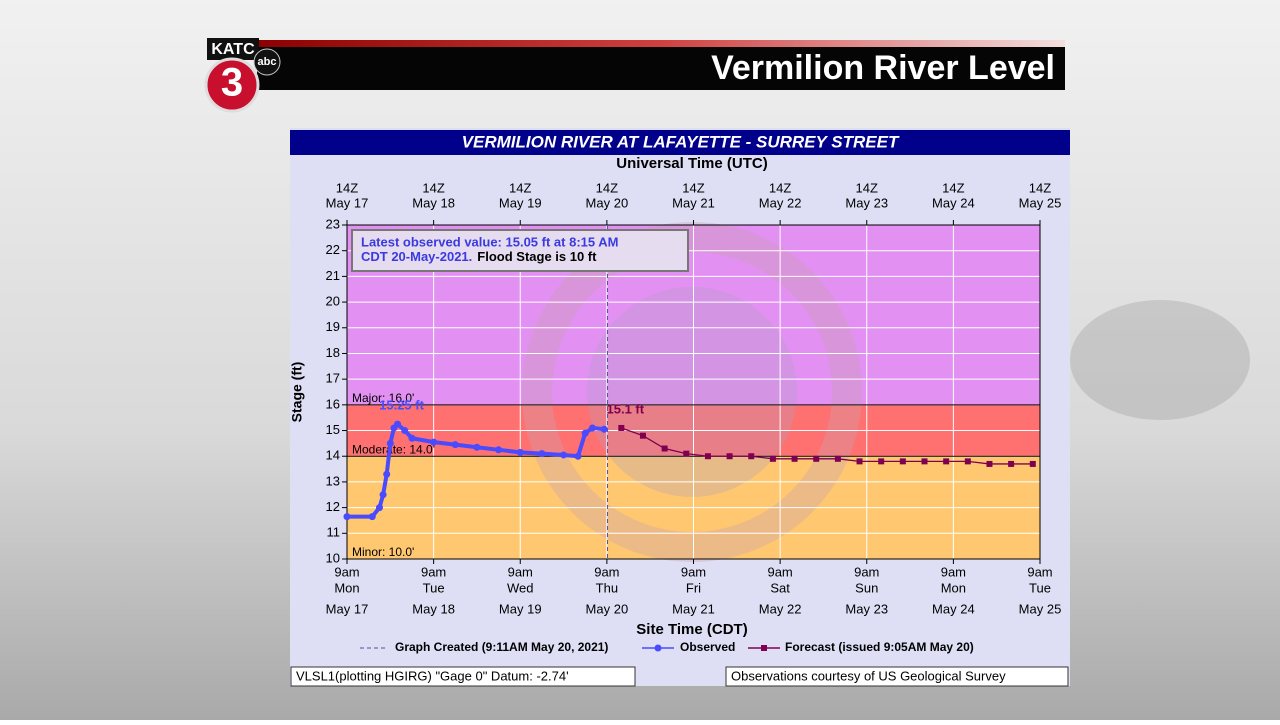 This screenshot has height=725, width=1280. I want to click on x-tick-weekday: Sat, so click(780, 587).